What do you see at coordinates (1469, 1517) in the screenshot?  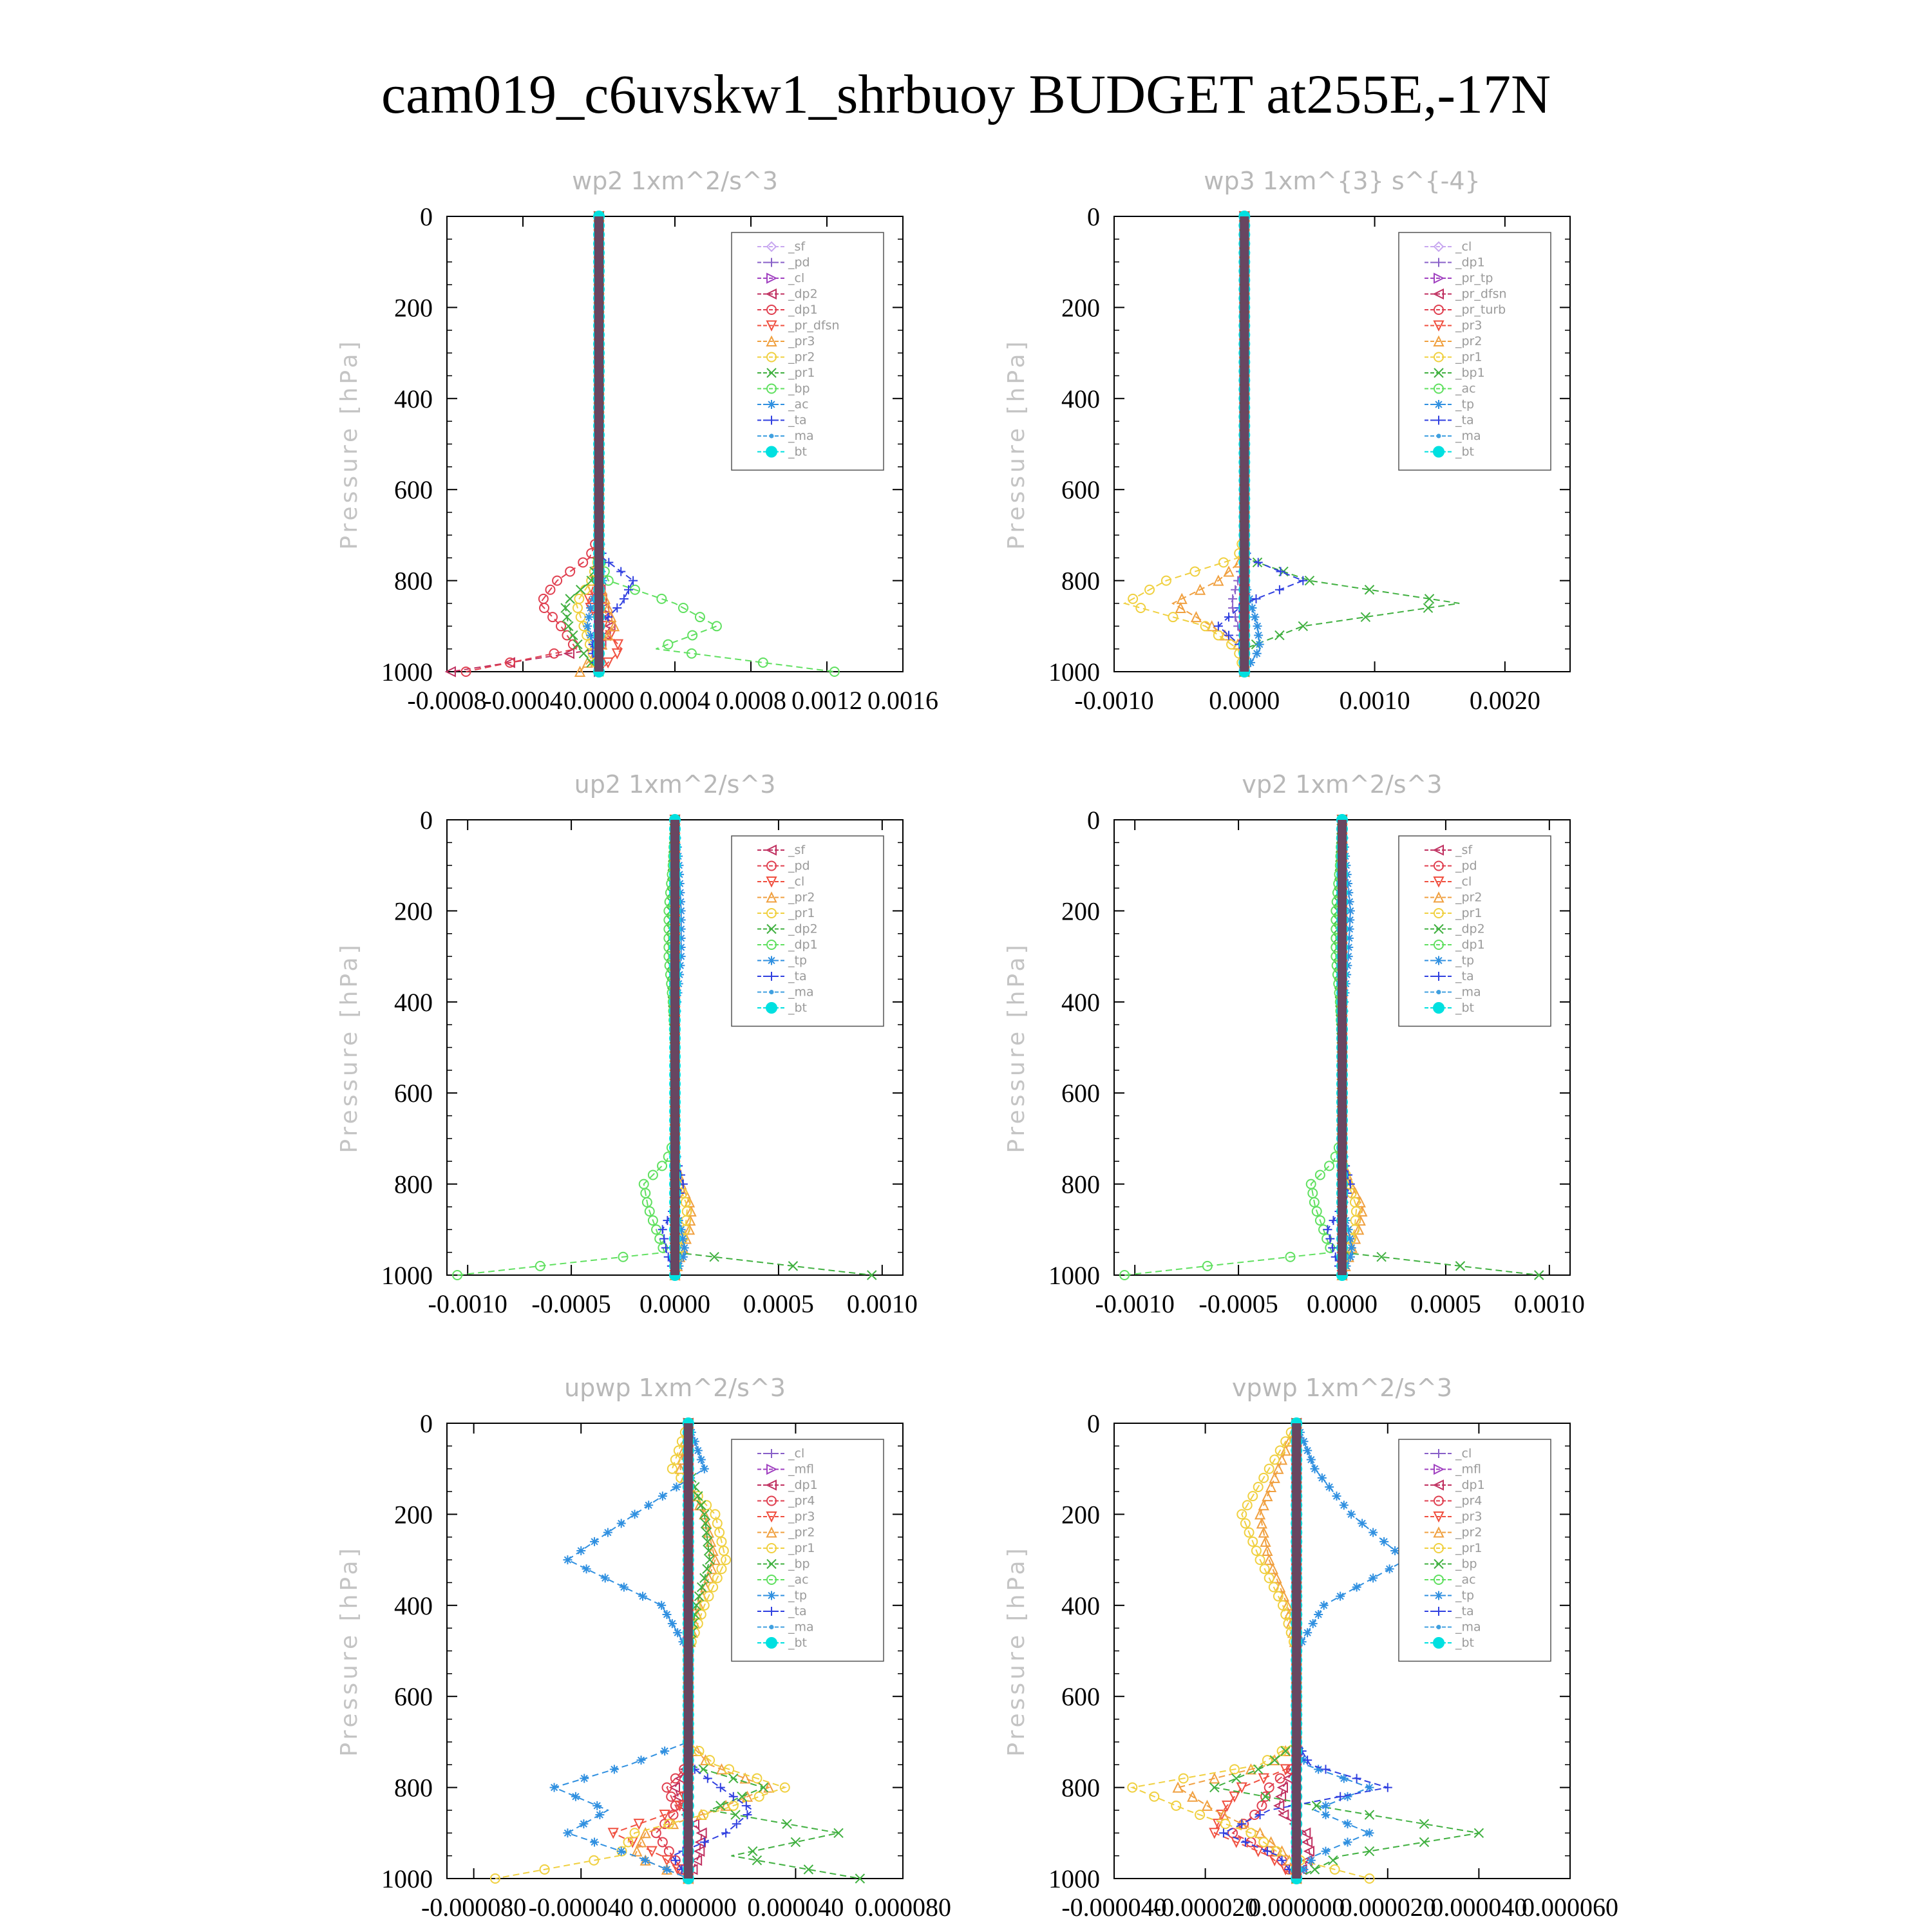 I see `legend-label: _pr3` at bounding box center [1469, 1517].